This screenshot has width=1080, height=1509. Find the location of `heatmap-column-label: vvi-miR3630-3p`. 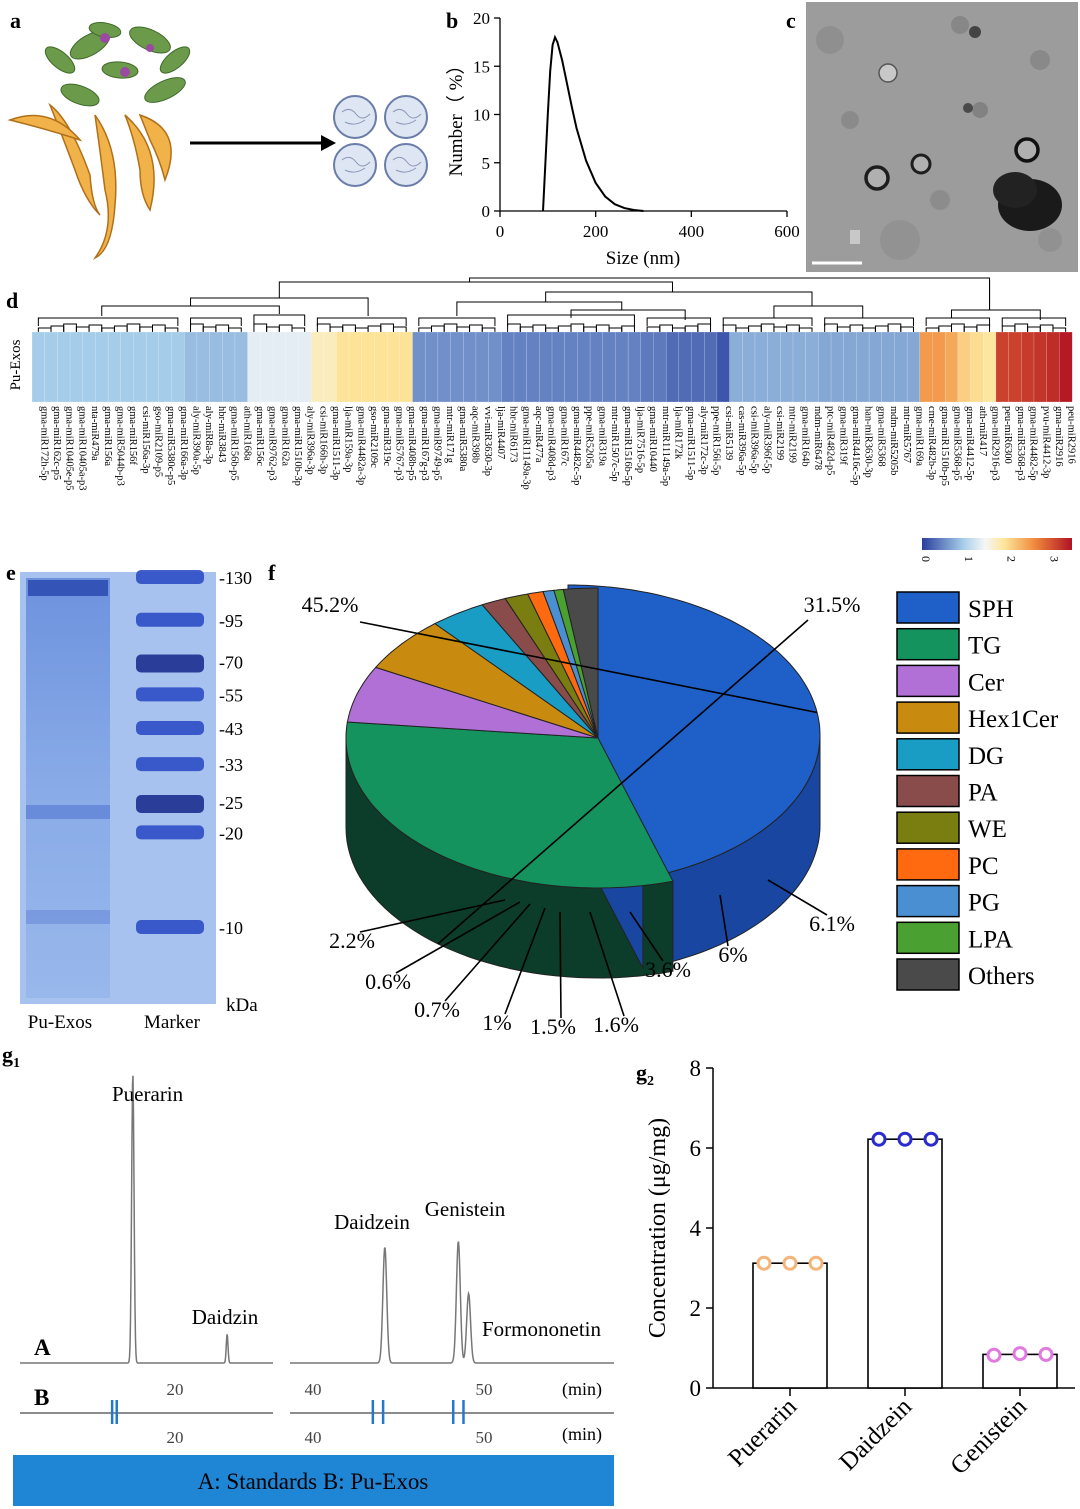

heatmap-column-label: vvi-miR3630-3p is located at coordinates (487, 441).